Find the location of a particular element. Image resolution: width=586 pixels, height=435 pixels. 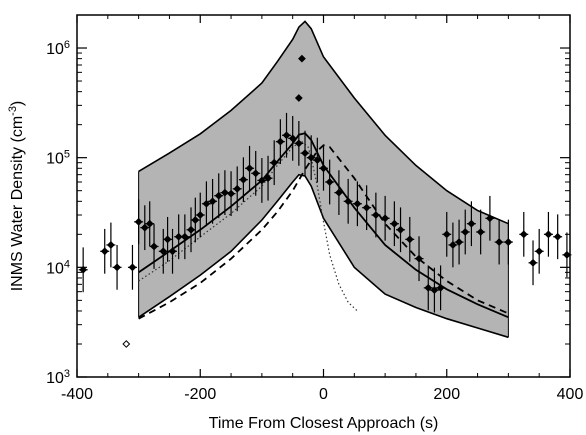

y-axis-title-close: ) is located at coordinates (17, 103).